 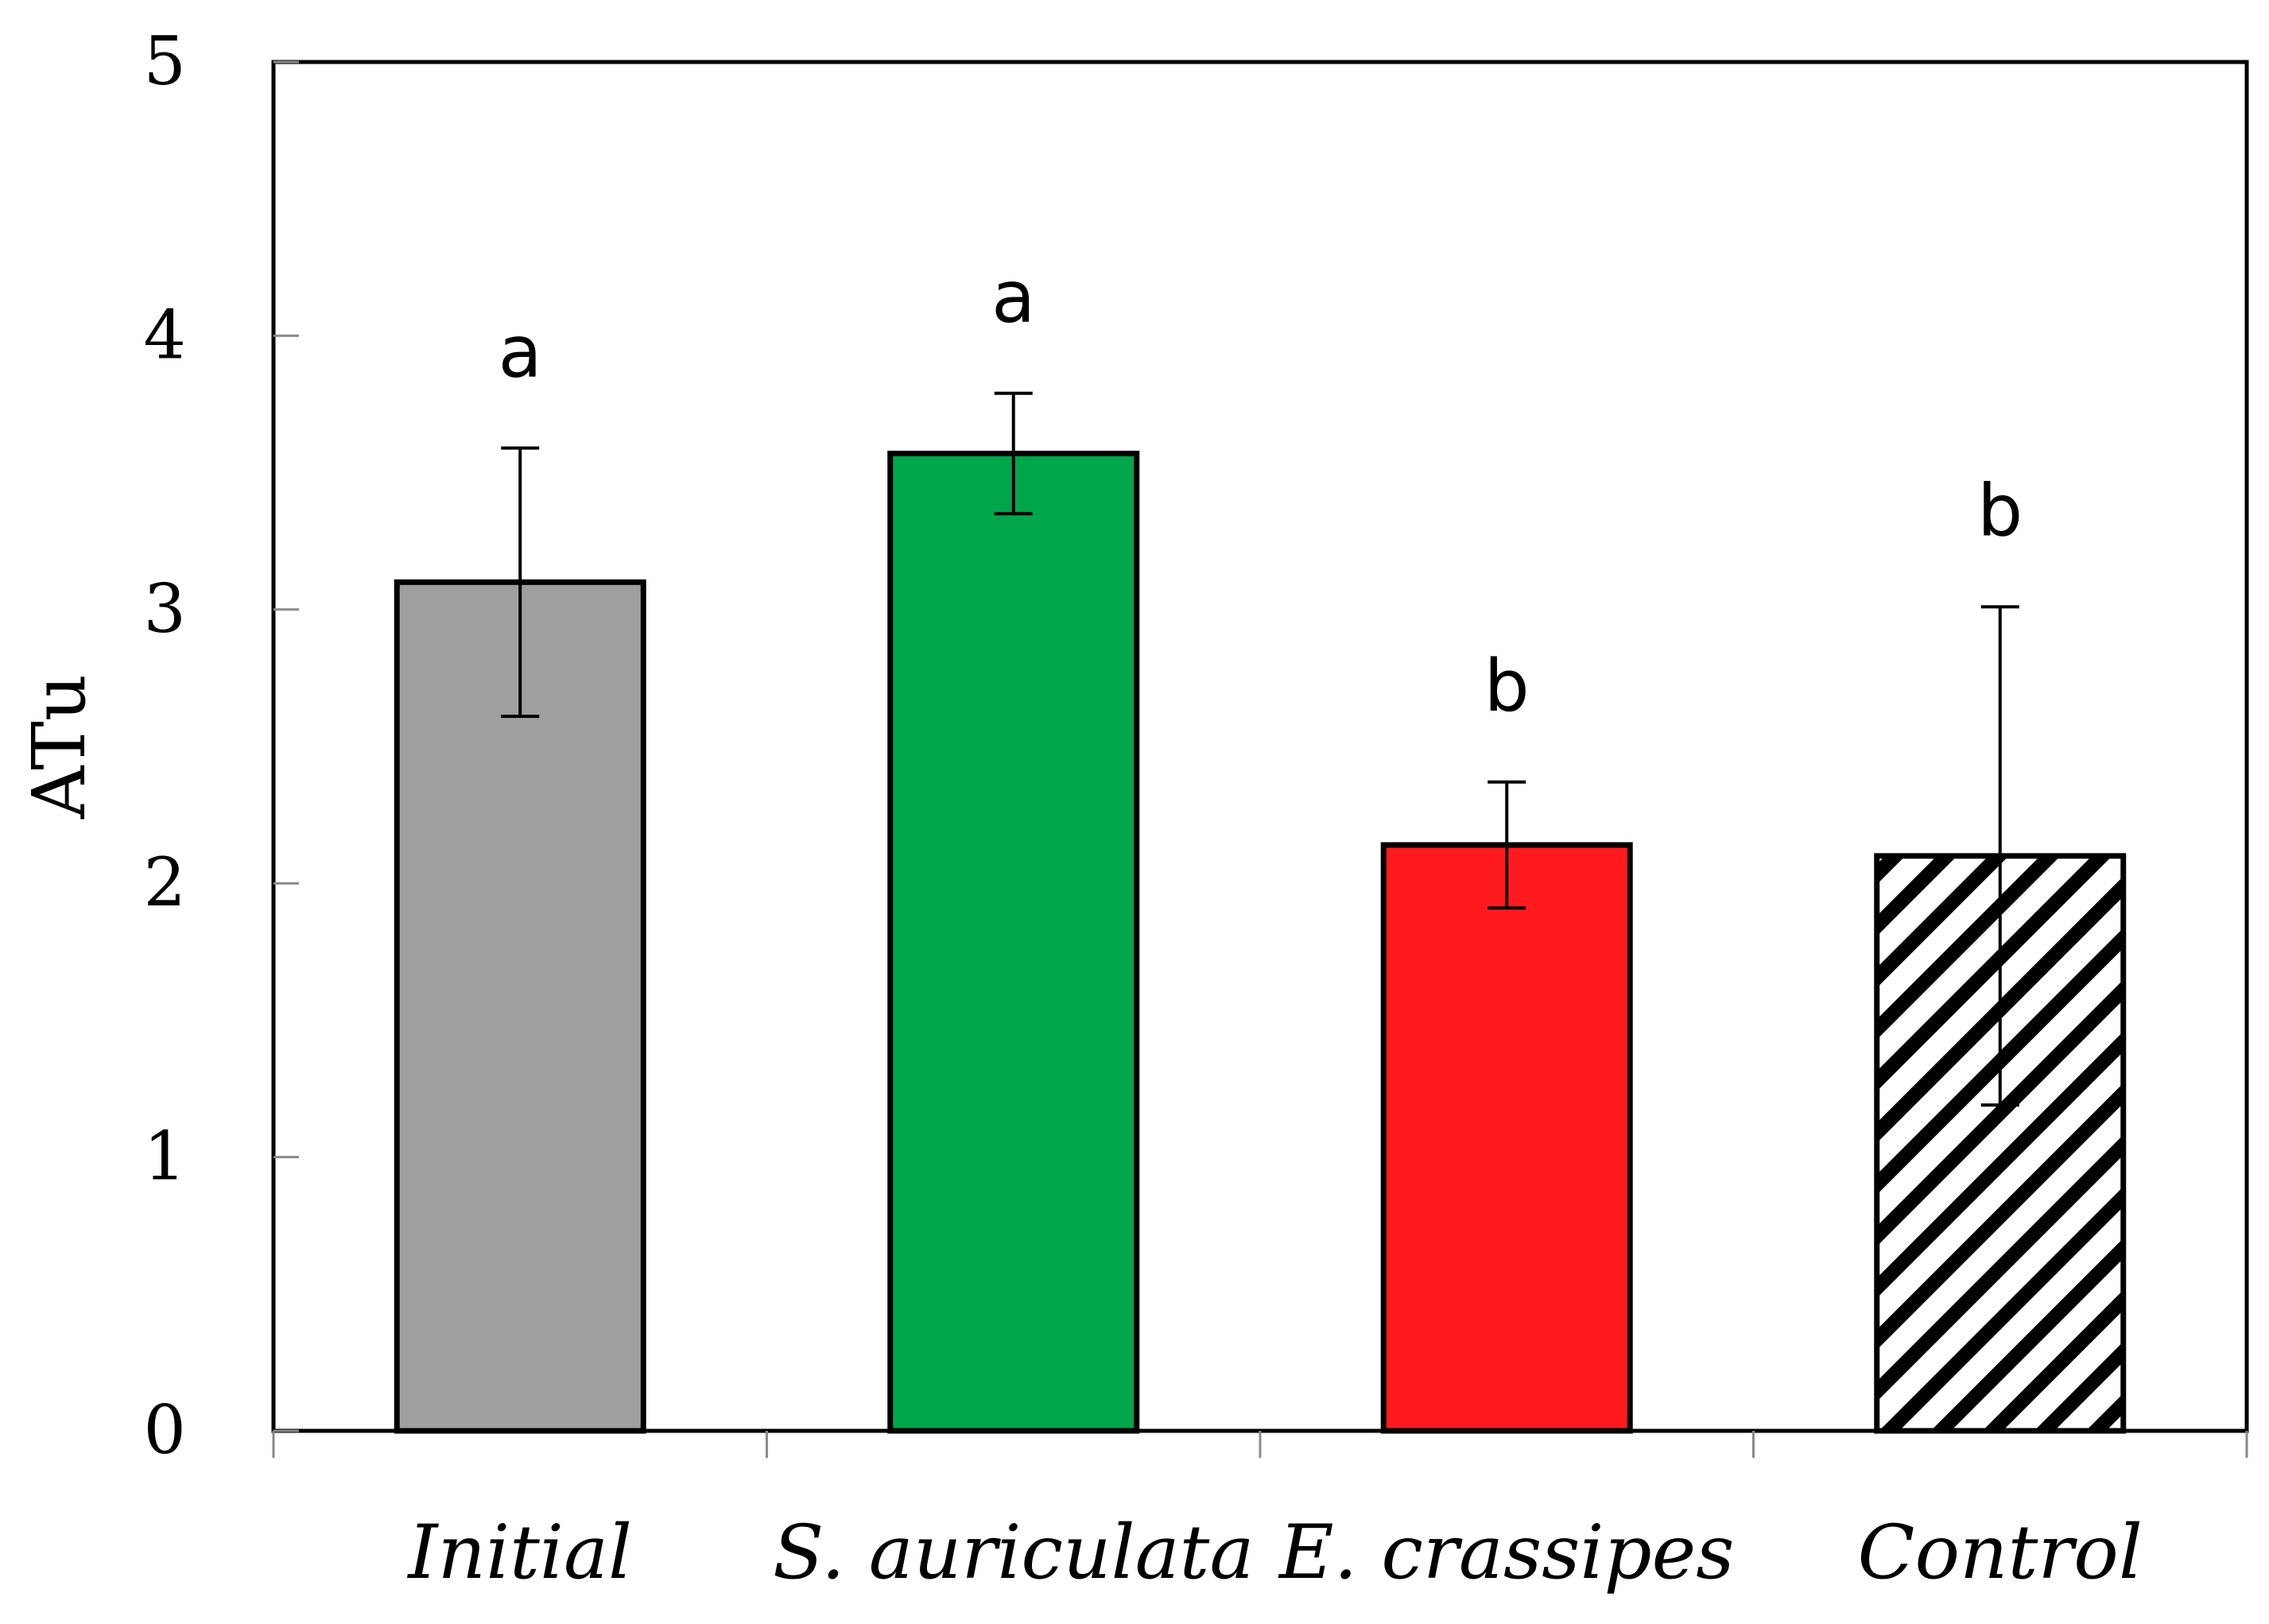 What do you see at coordinates (1507, 686) in the screenshot?
I see `significance-label-3: b` at bounding box center [1507, 686].